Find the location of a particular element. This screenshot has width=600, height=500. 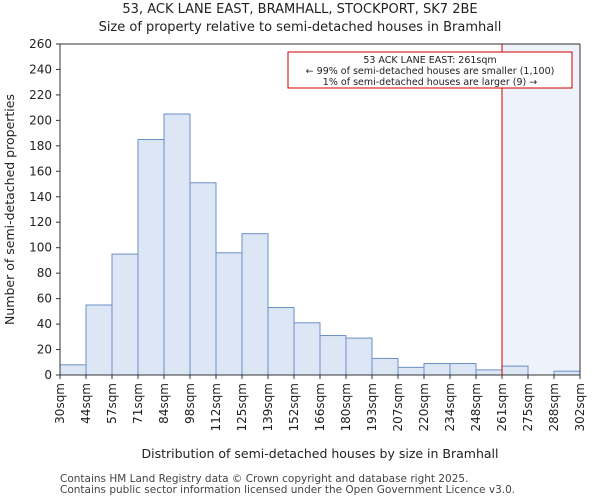

x-tick-label: 248sqm is located at coordinates (476, 407).